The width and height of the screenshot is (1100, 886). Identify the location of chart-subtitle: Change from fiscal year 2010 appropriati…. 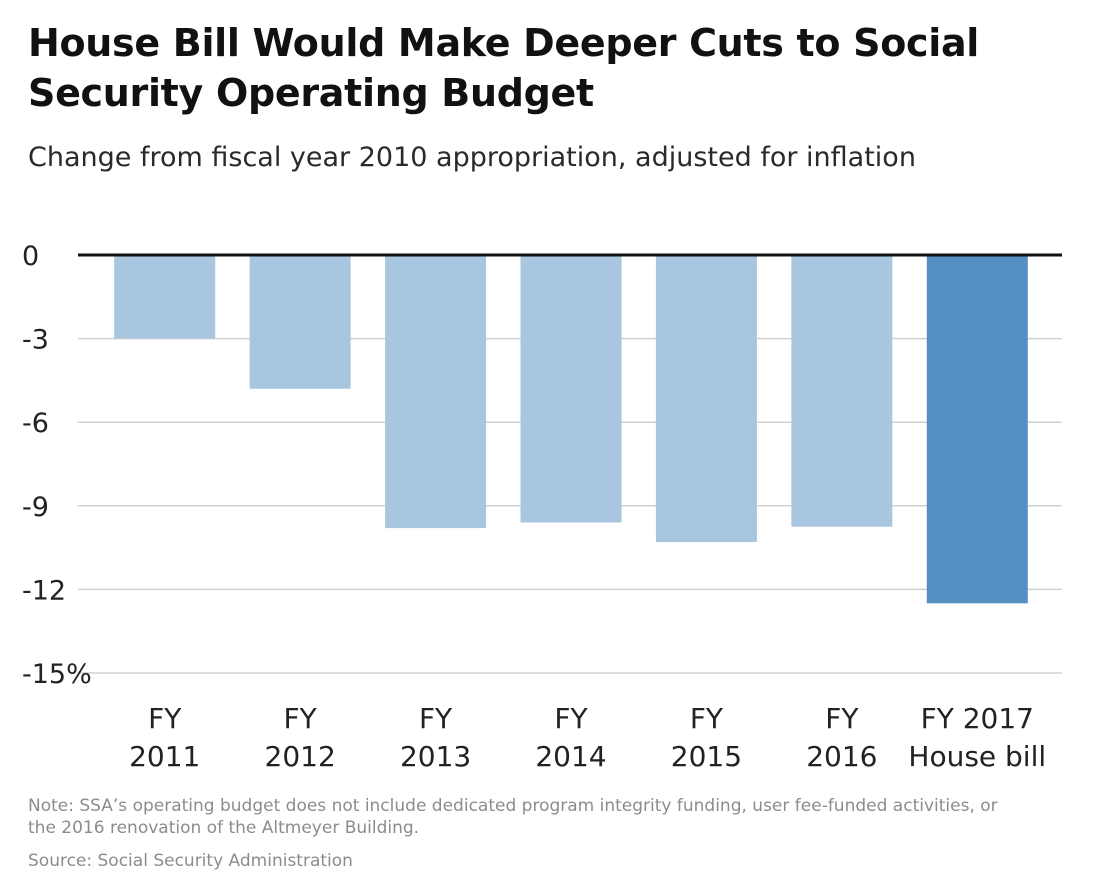
(472, 157).